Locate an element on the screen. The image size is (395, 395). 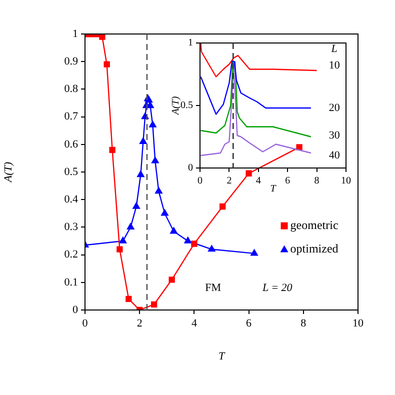
series-label: 30 is located at coordinates (334, 135).